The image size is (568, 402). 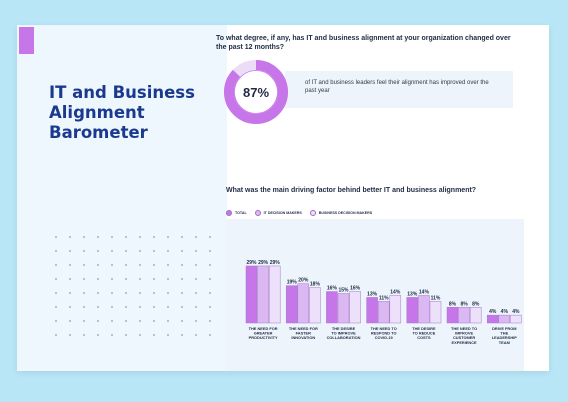 What do you see at coordinates (282, 213) in the screenshot?
I see `legend-label-it: IT DECISION MAKERS` at bounding box center [282, 213].